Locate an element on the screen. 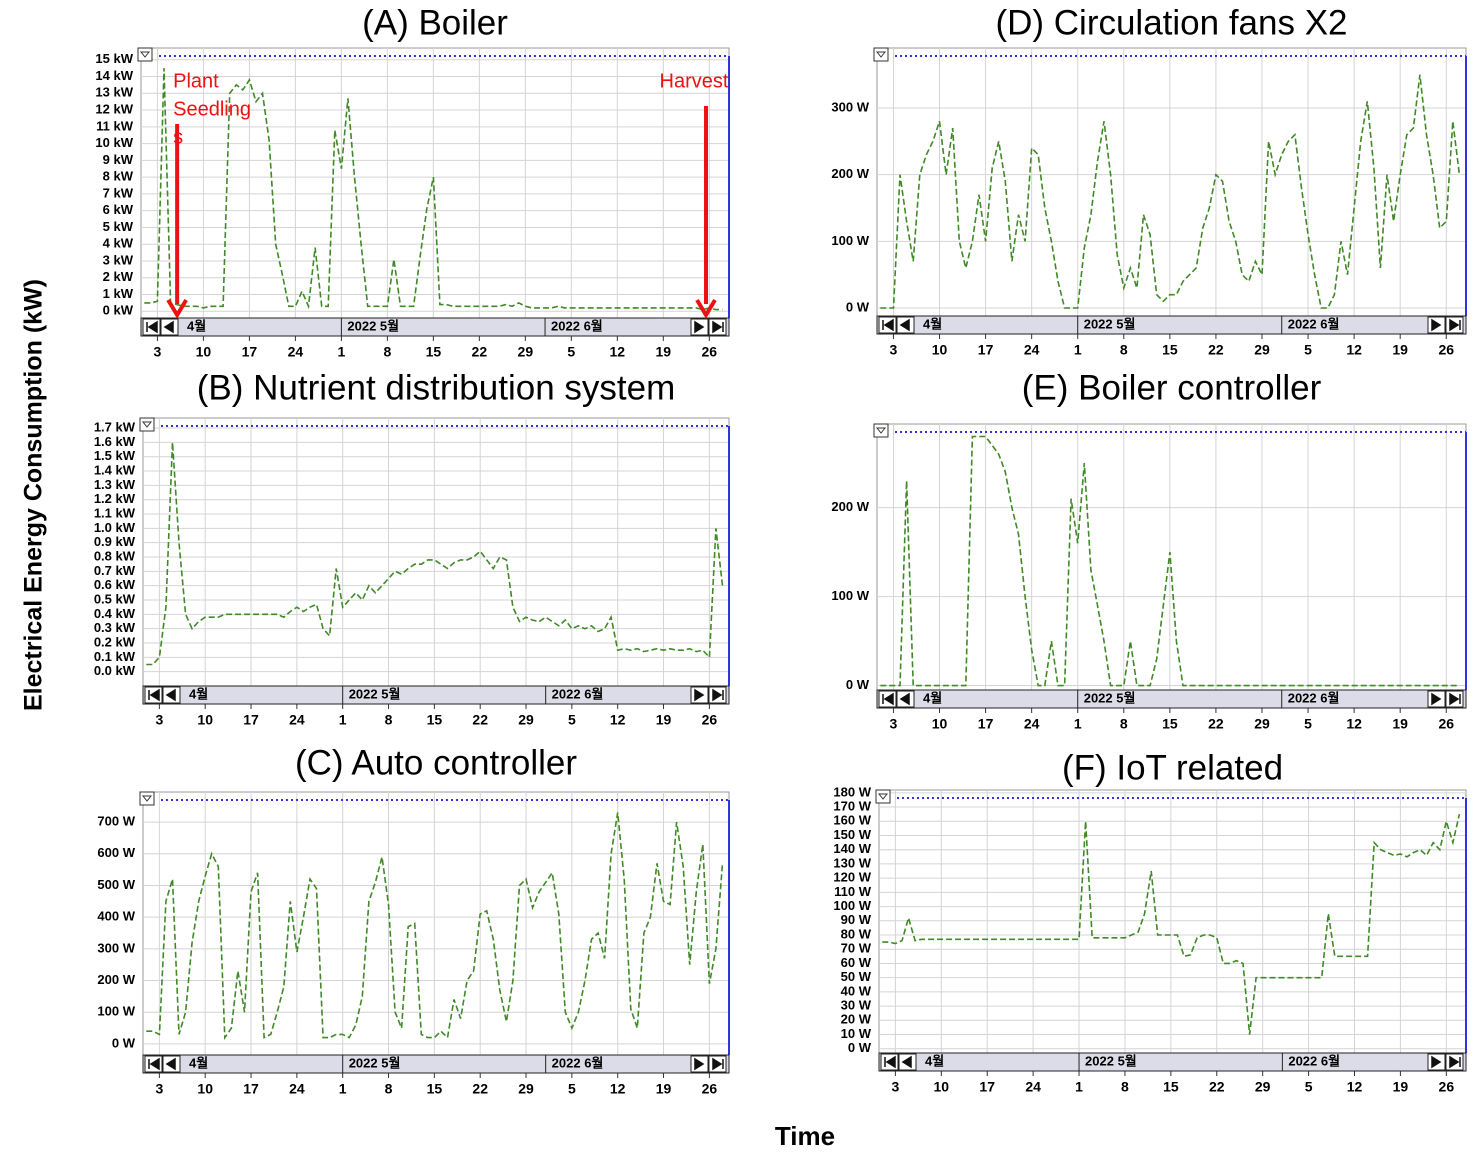  y-tick-label: 700 W is located at coordinates (116, 821).